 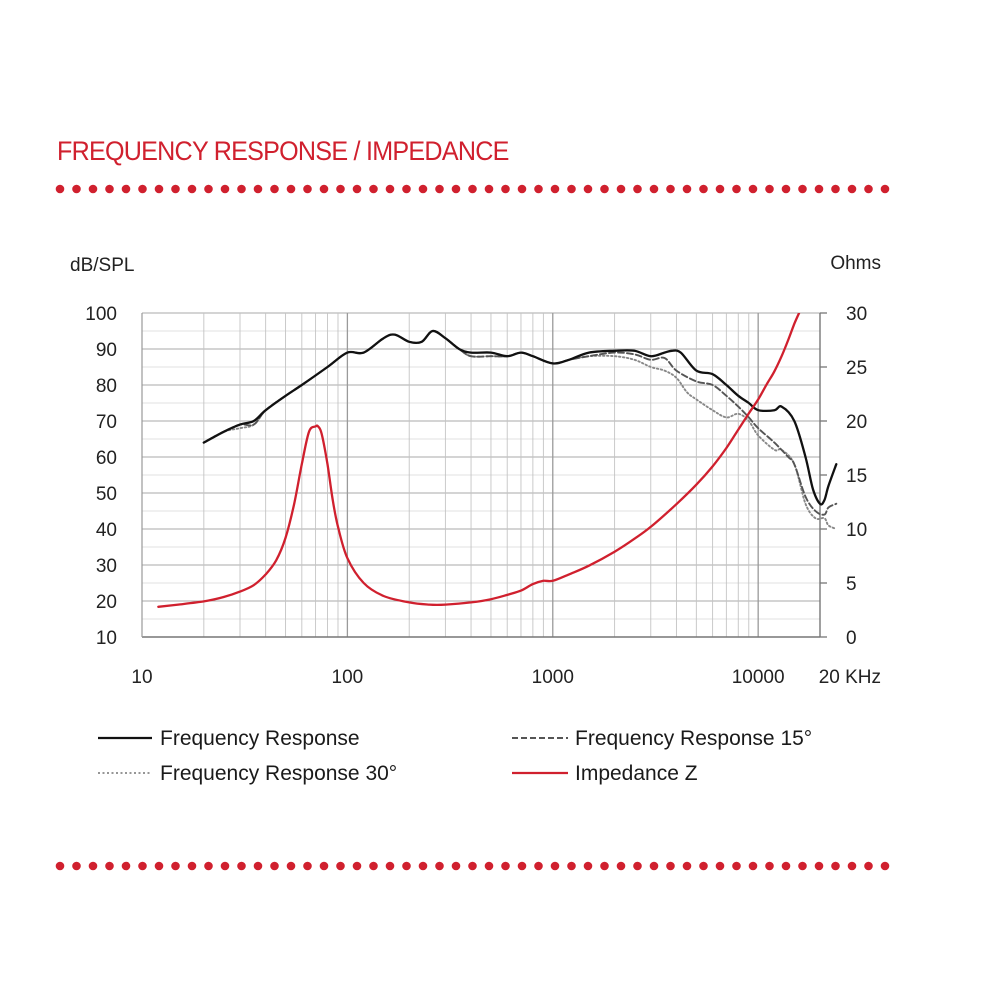 I want to click on y-left-tick-label: 60, so click(x=106, y=458).